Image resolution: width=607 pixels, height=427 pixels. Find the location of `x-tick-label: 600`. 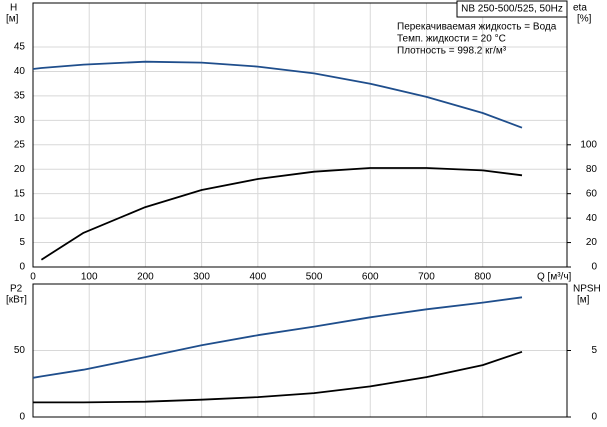

x-tick-label: 600 is located at coordinates (370, 277).